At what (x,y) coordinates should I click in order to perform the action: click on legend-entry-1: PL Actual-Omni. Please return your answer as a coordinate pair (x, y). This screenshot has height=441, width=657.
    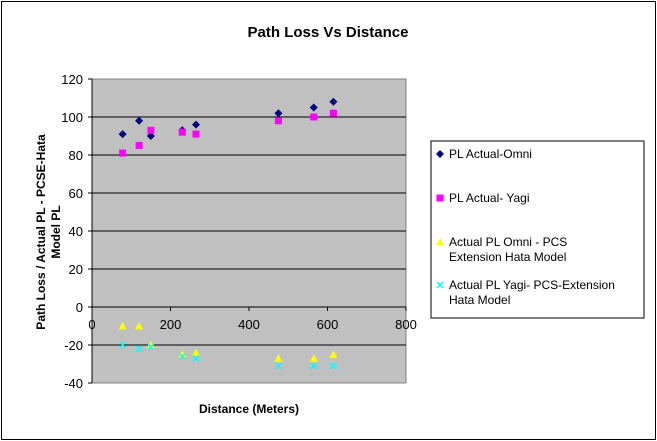
    Looking at the image, I should click on (484, 154).